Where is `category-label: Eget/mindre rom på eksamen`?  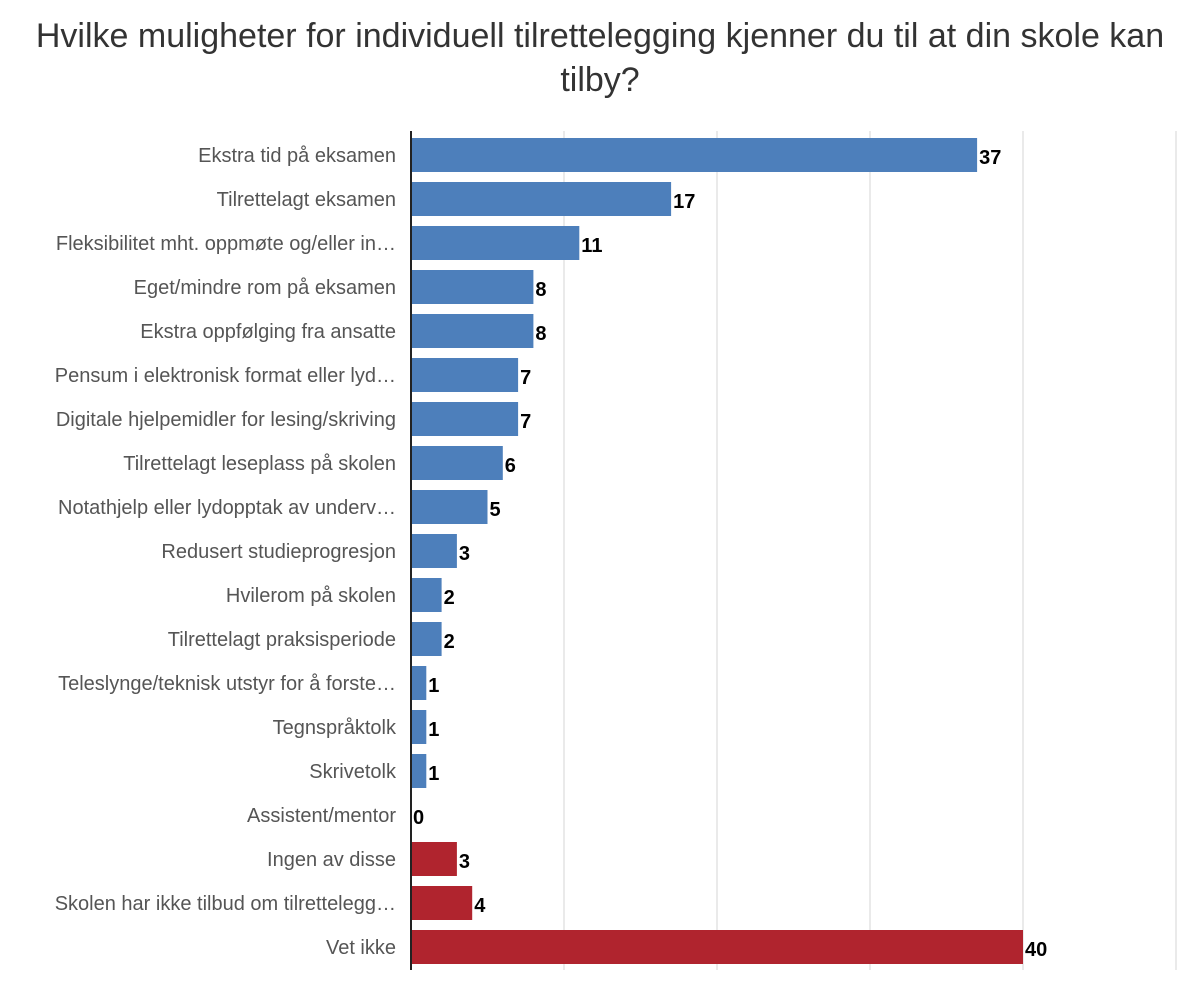
category-label: Eget/mindre rom på eksamen is located at coordinates (265, 288).